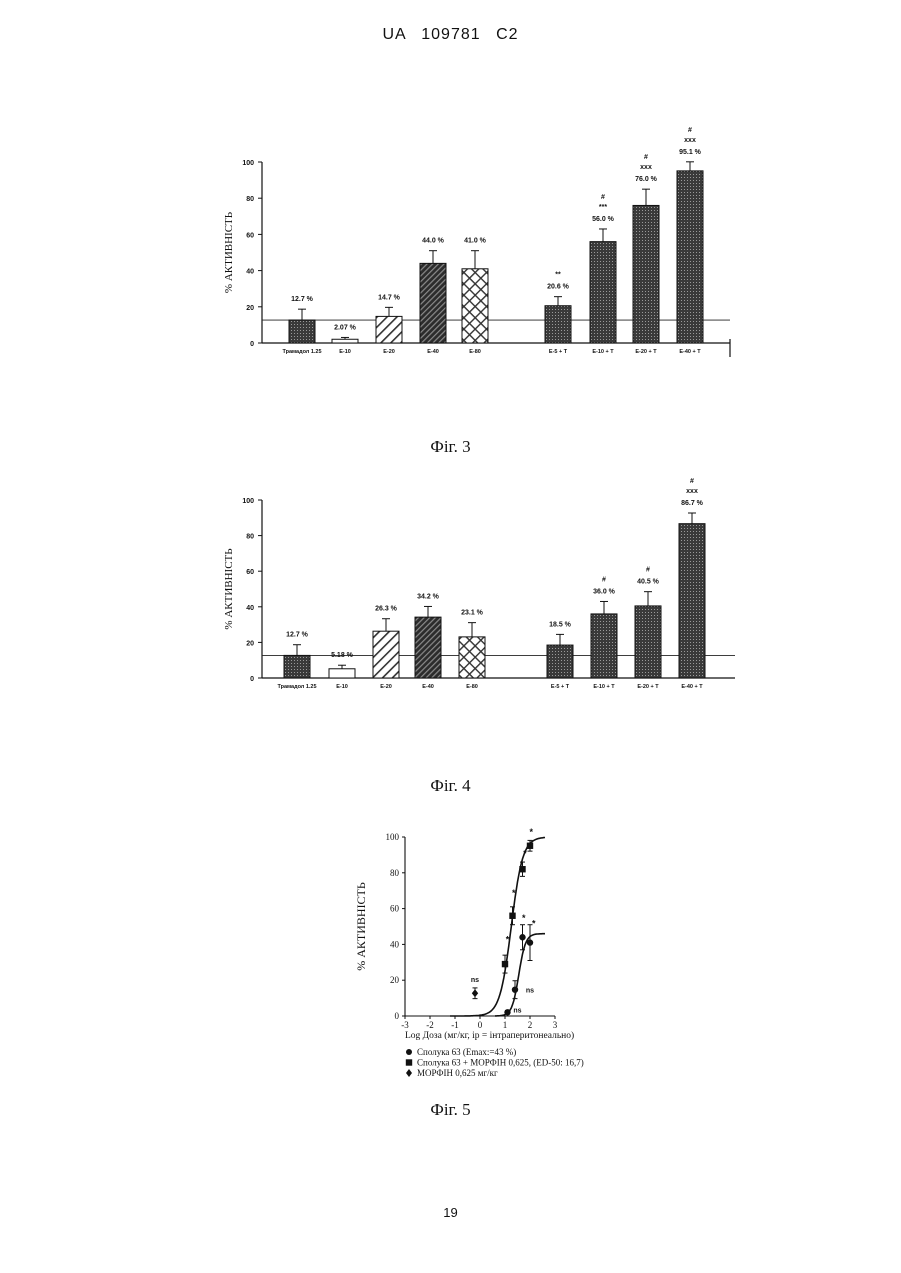  What do you see at coordinates (690, 352) in the screenshot?
I see `category-label: E-40 + T` at bounding box center [690, 352].